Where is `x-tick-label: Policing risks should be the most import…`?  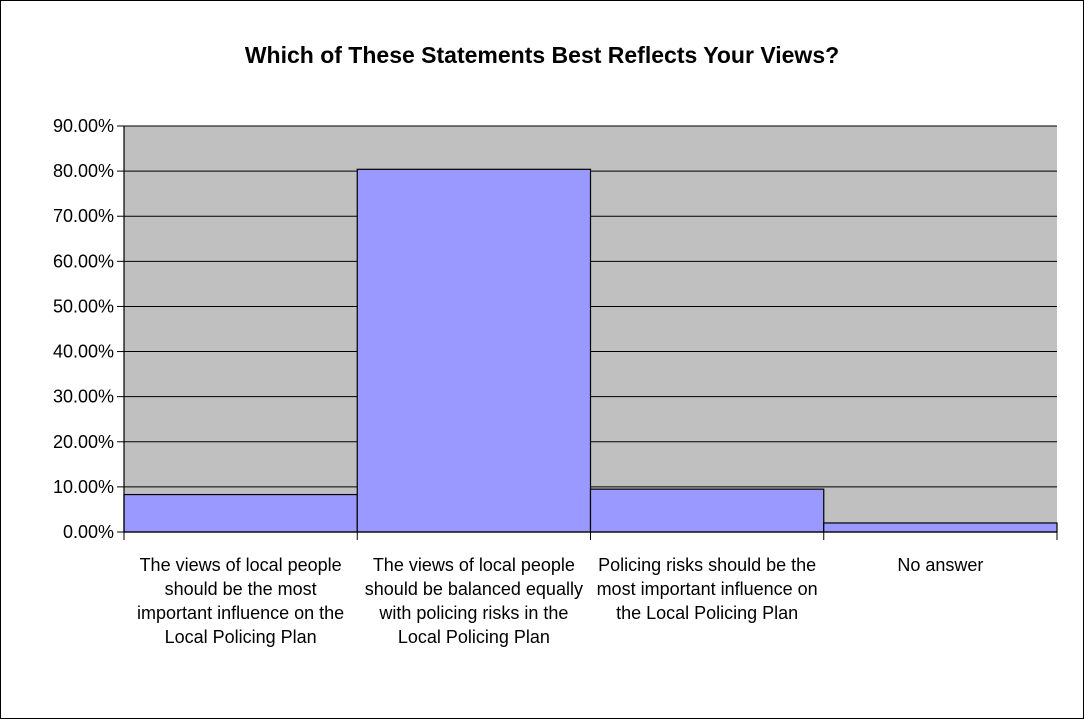 x-tick-label: Policing risks should be the most import… is located at coordinates (707, 589).